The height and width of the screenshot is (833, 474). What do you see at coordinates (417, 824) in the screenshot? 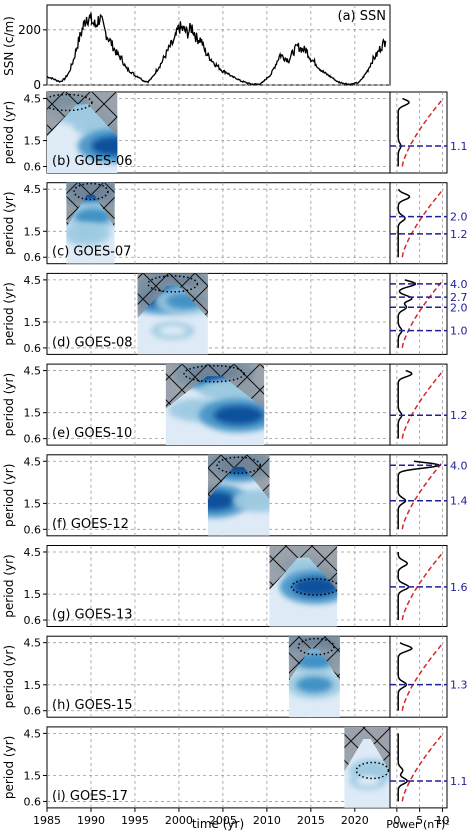
I see `power-axis-label: Power (nT)²` at bounding box center [417, 824].